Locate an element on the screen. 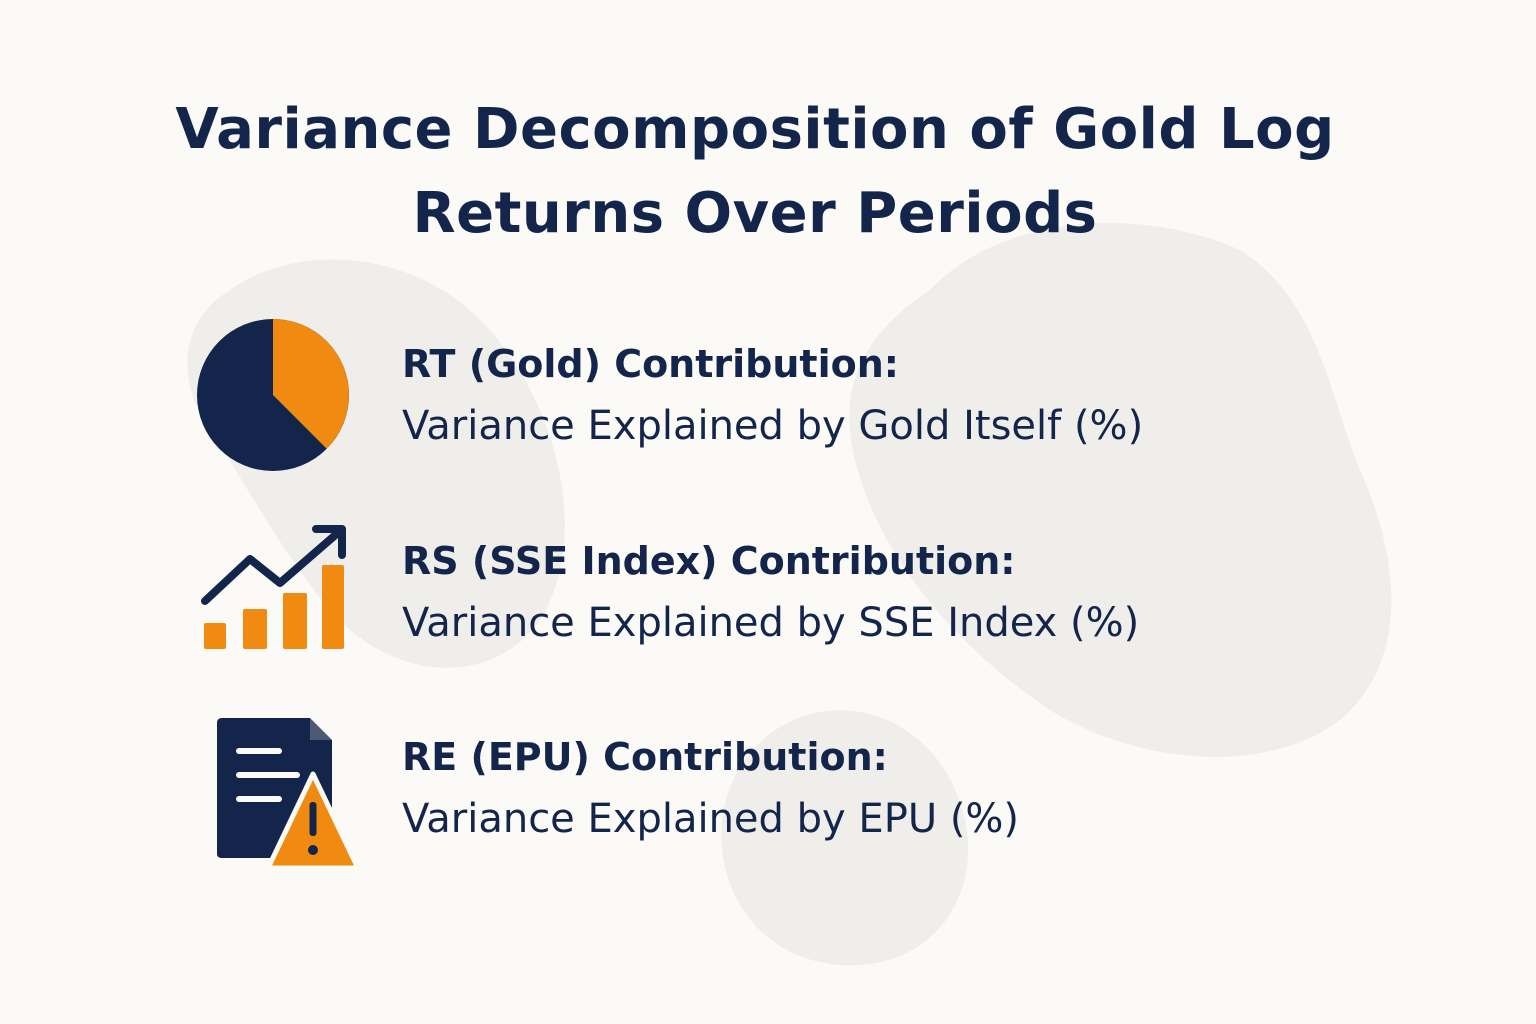 The height and width of the screenshot is (1024, 1536). item-sse-index-heading: RS (SSE Index) Contribution: is located at coordinates (709, 561).